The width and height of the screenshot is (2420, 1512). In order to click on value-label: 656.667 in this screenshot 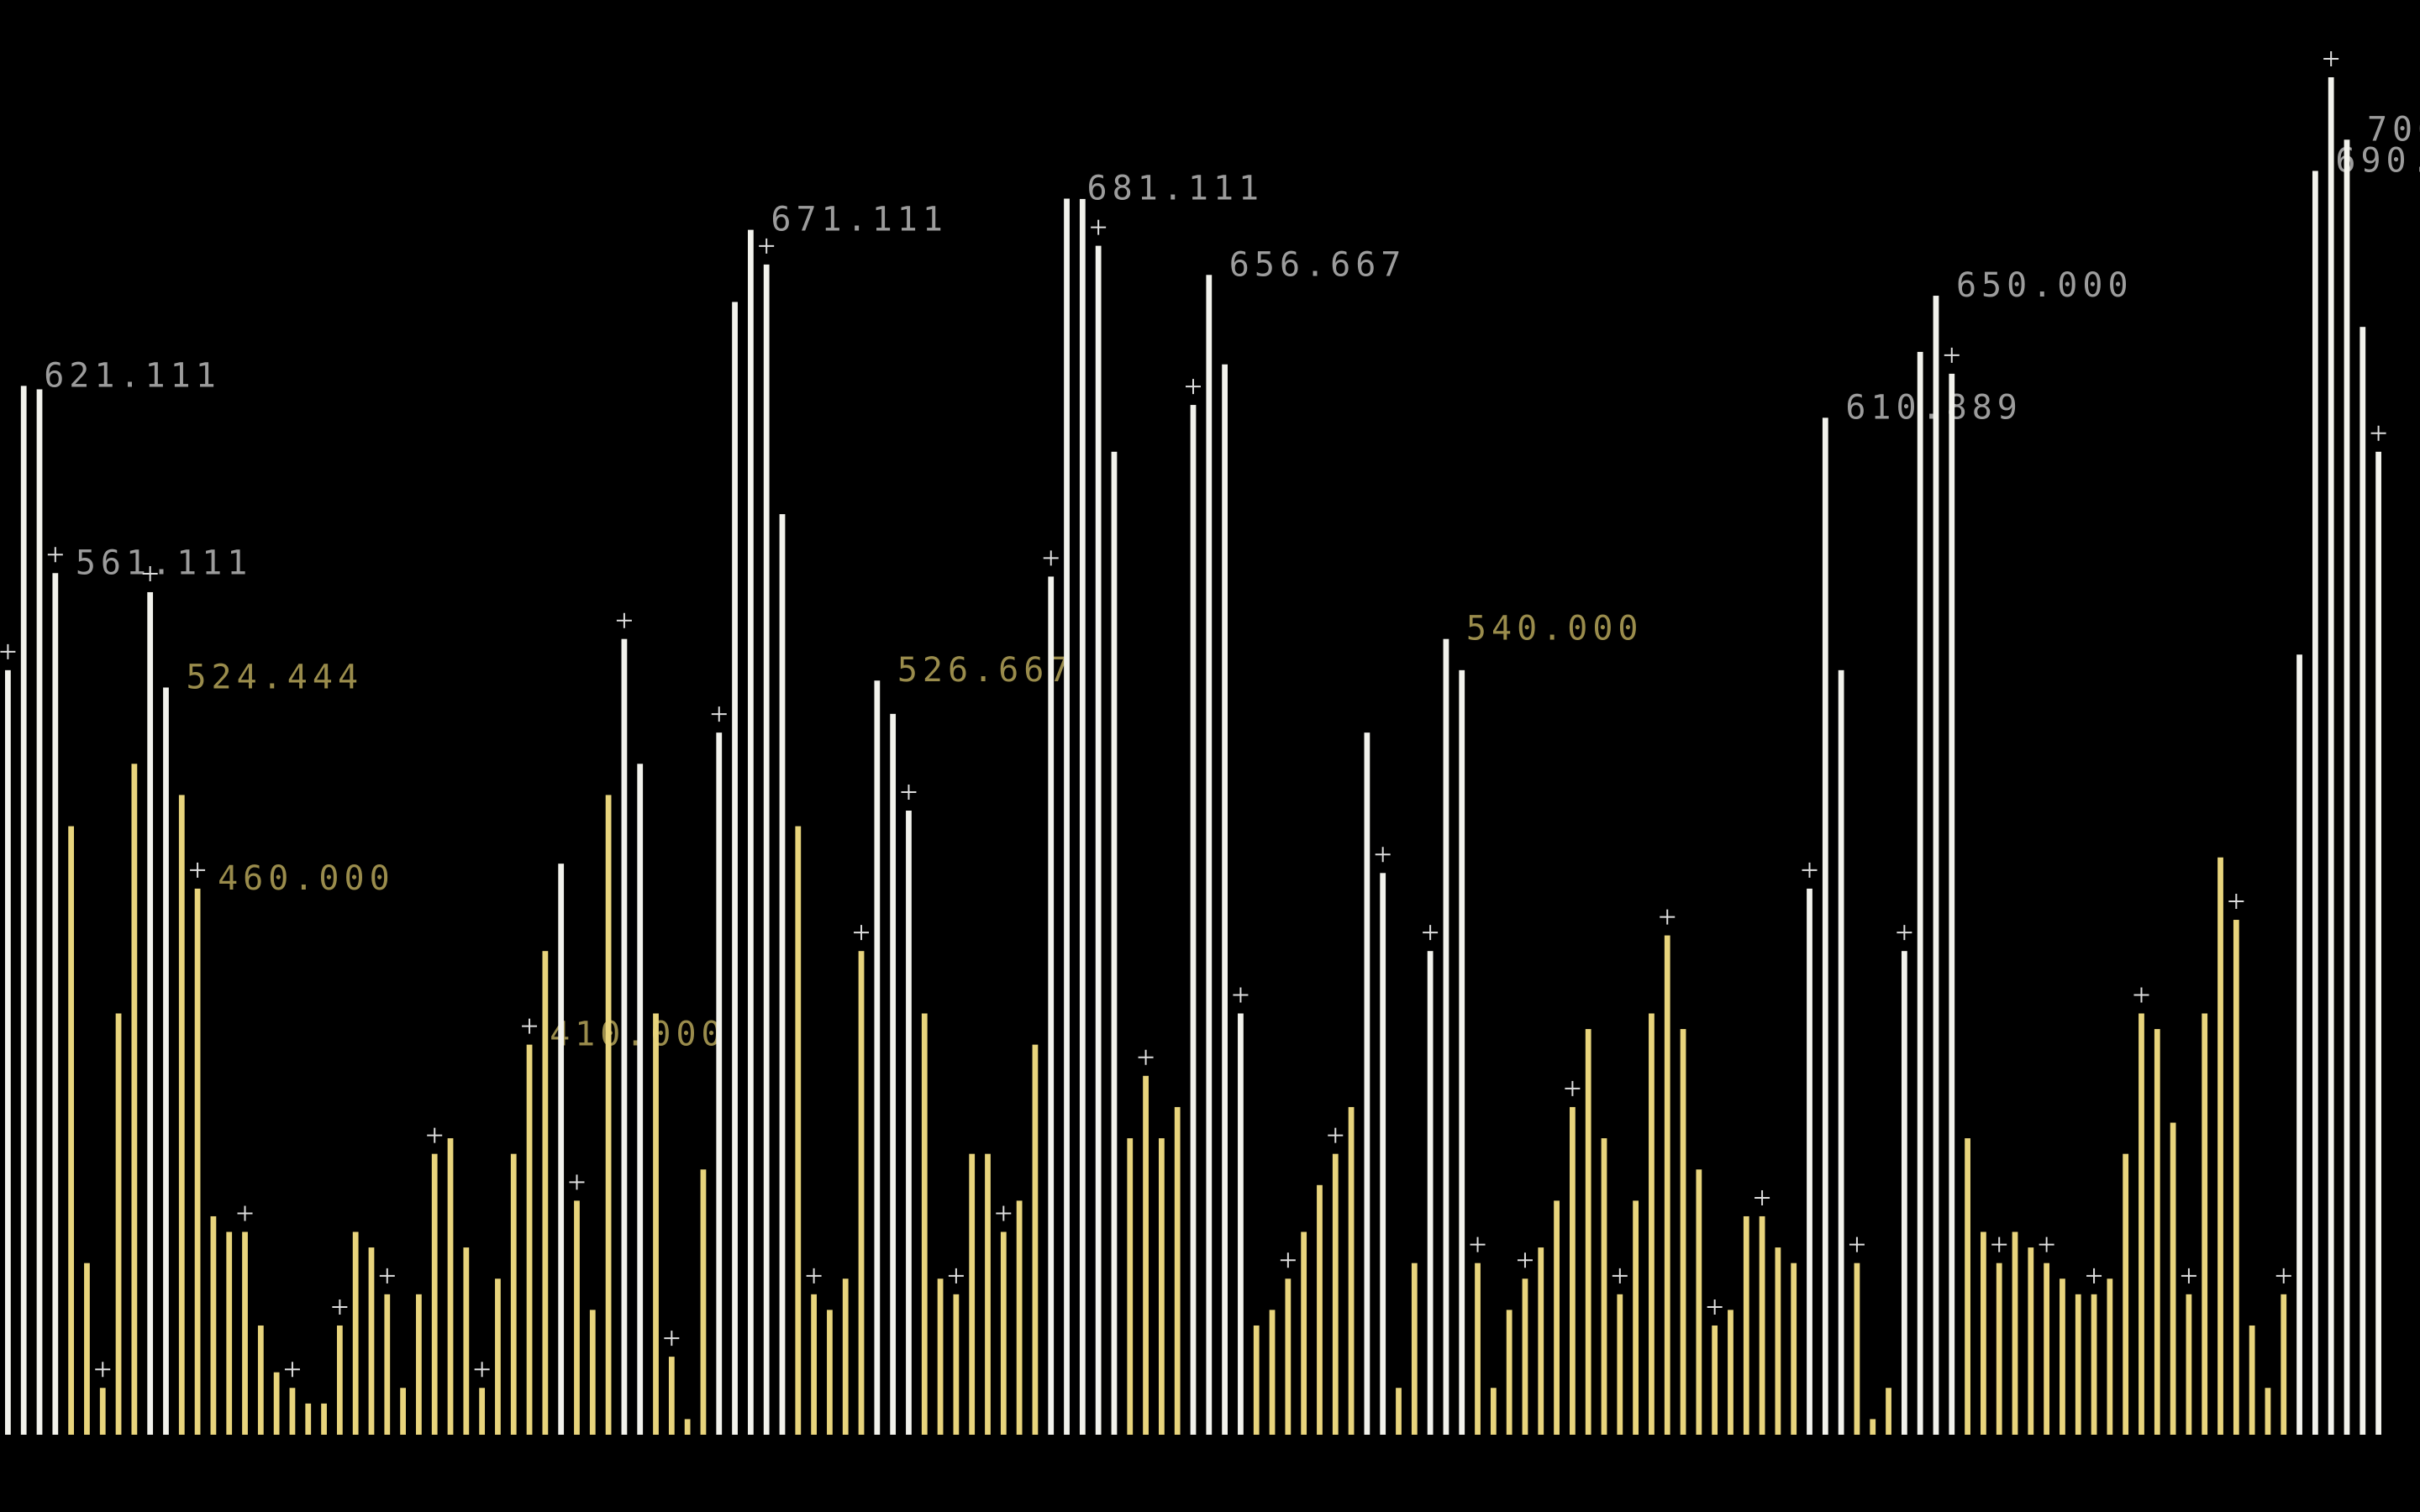, I will do `click(1318, 264)`.